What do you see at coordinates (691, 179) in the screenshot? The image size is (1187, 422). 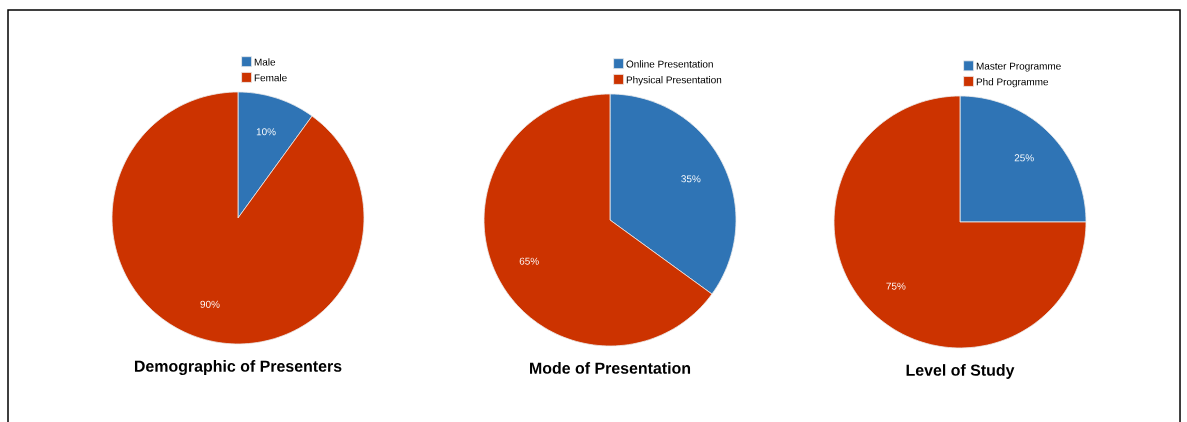 I see `data-label: 35%` at bounding box center [691, 179].